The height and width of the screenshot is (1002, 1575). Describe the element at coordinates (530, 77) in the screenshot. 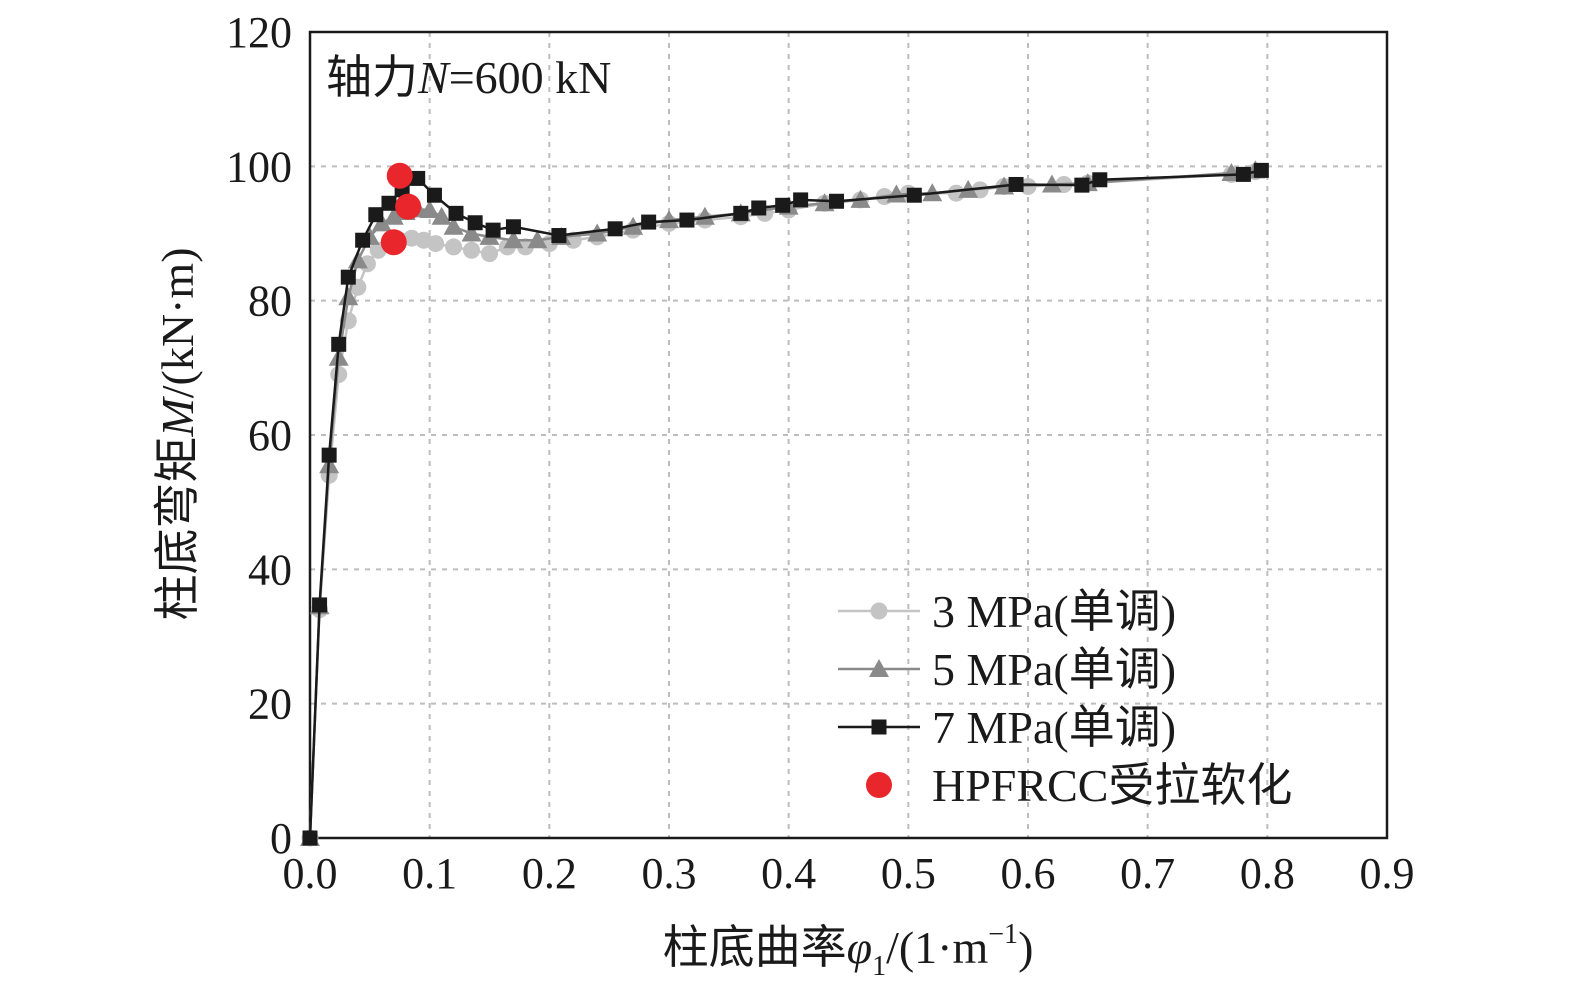

I see `annotation-rest: =600 kN` at that location.